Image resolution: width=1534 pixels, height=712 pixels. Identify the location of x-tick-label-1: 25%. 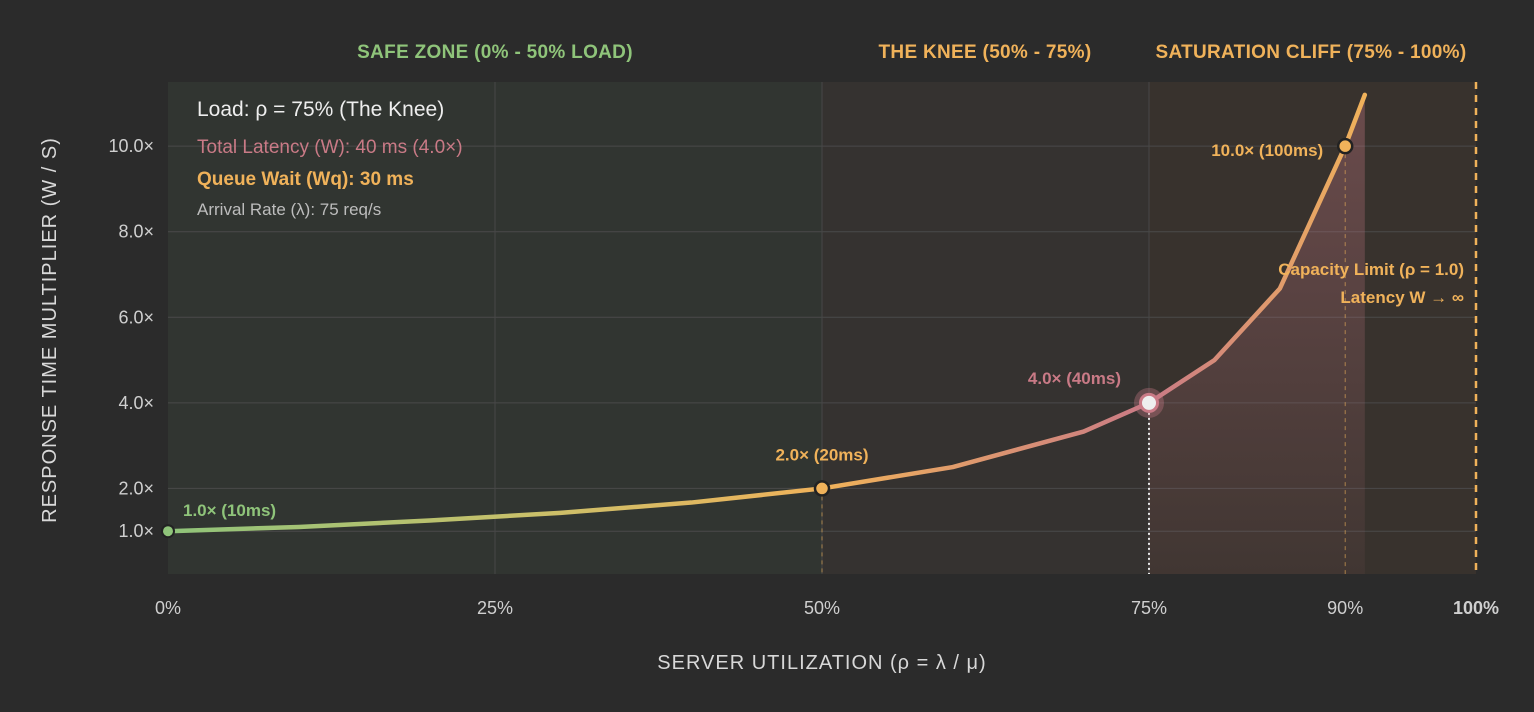
(495, 608).